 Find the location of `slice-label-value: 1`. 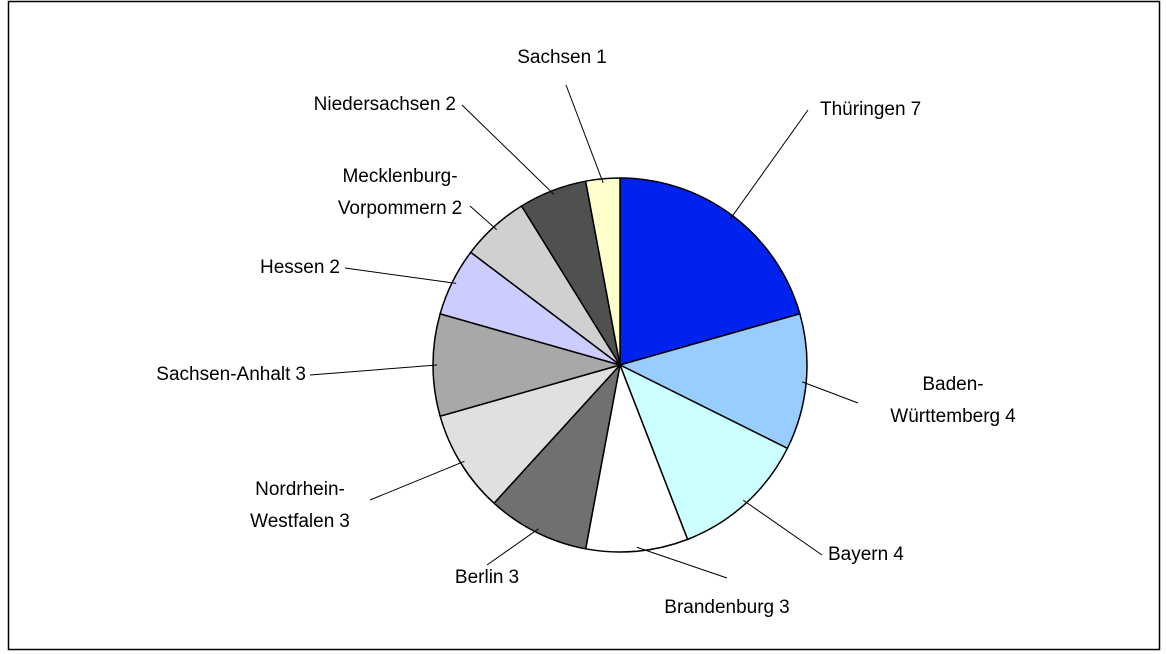

slice-label-value: 1 is located at coordinates (601, 57).